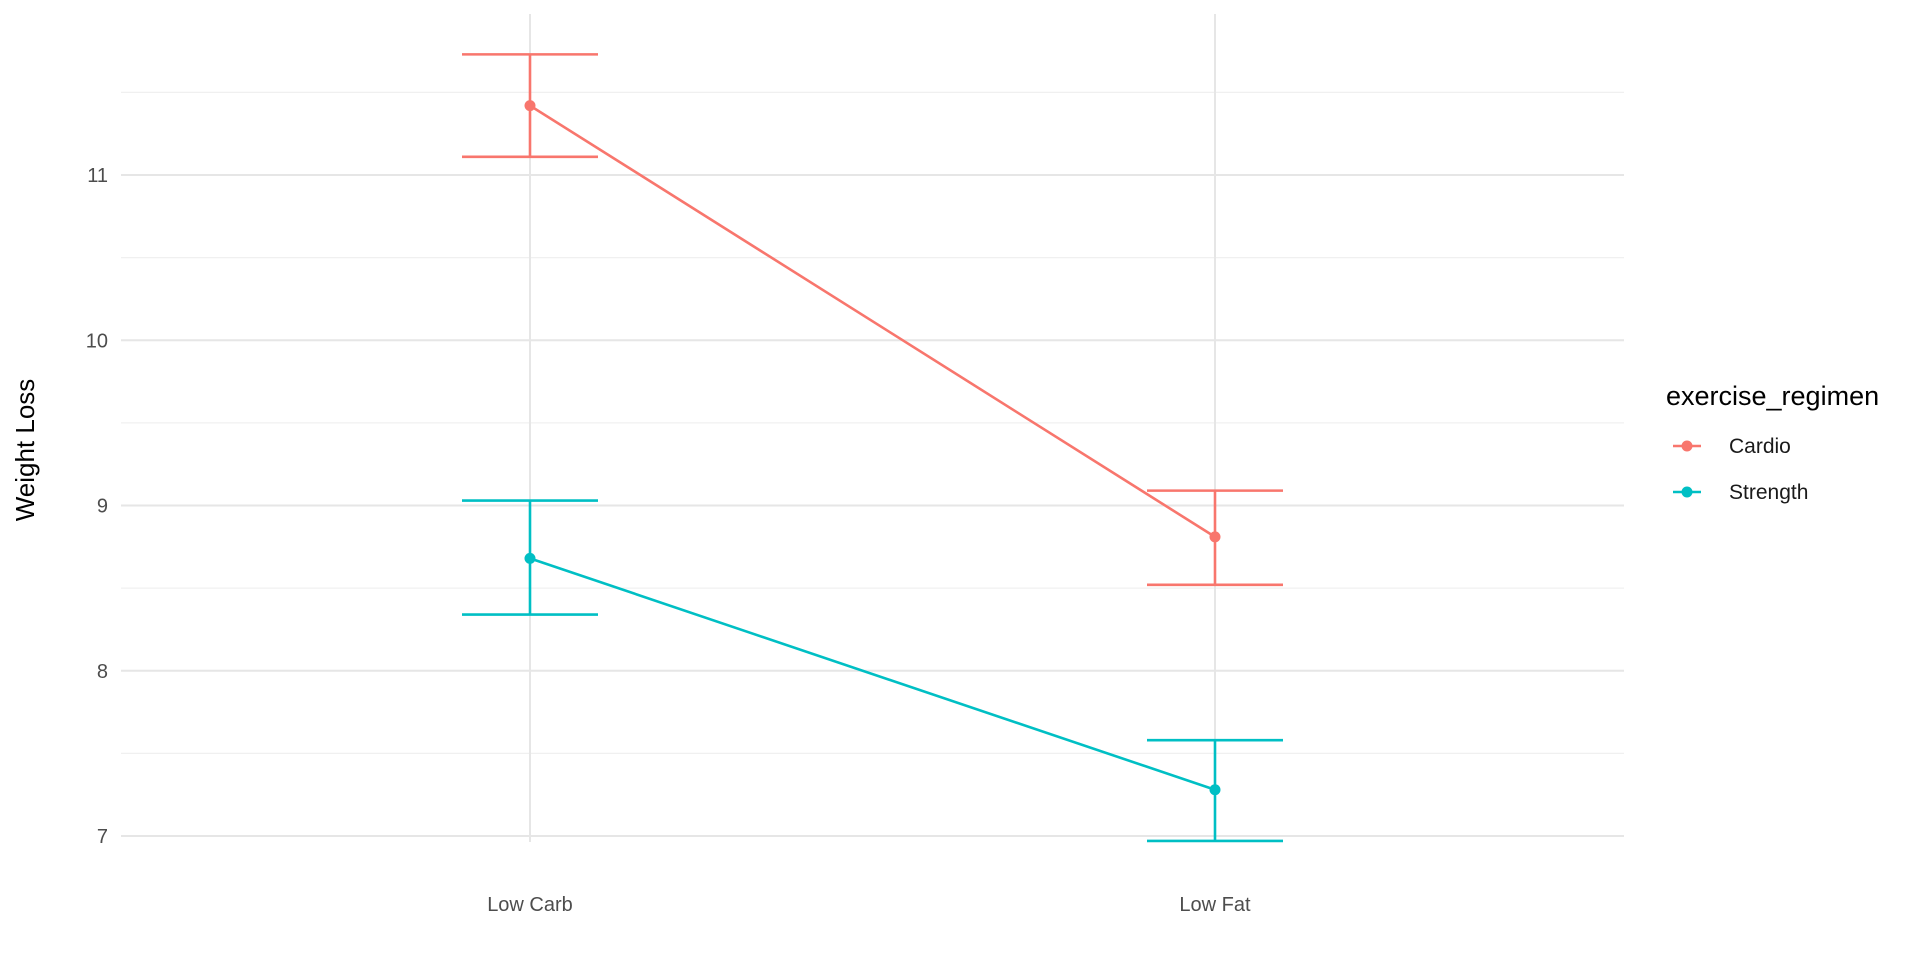 The image size is (1920, 960). What do you see at coordinates (1772, 396) in the screenshot?
I see `legend-title: exercise_regimen` at bounding box center [1772, 396].